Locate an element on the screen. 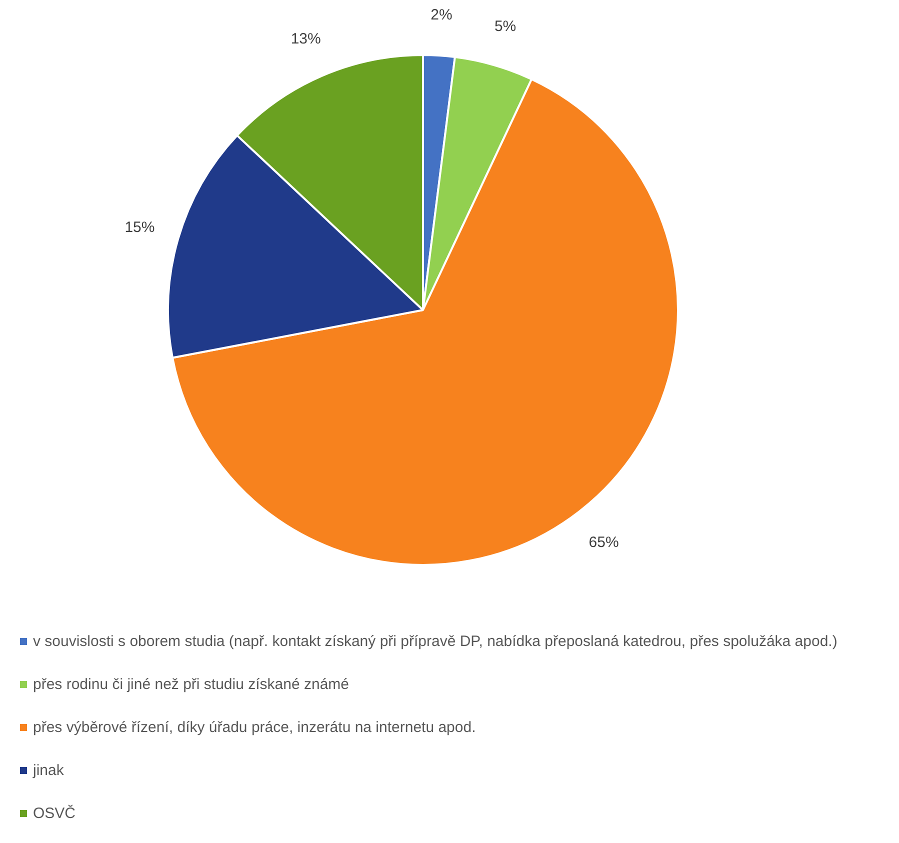  data-label: 65% is located at coordinates (603, 543).